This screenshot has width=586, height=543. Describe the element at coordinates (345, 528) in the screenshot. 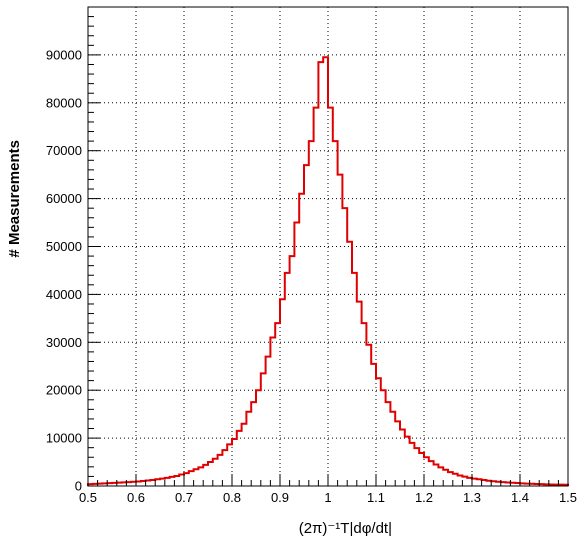

I see `x-axis-label: (2π)⁻¹T|dφ/dt|` at that location.